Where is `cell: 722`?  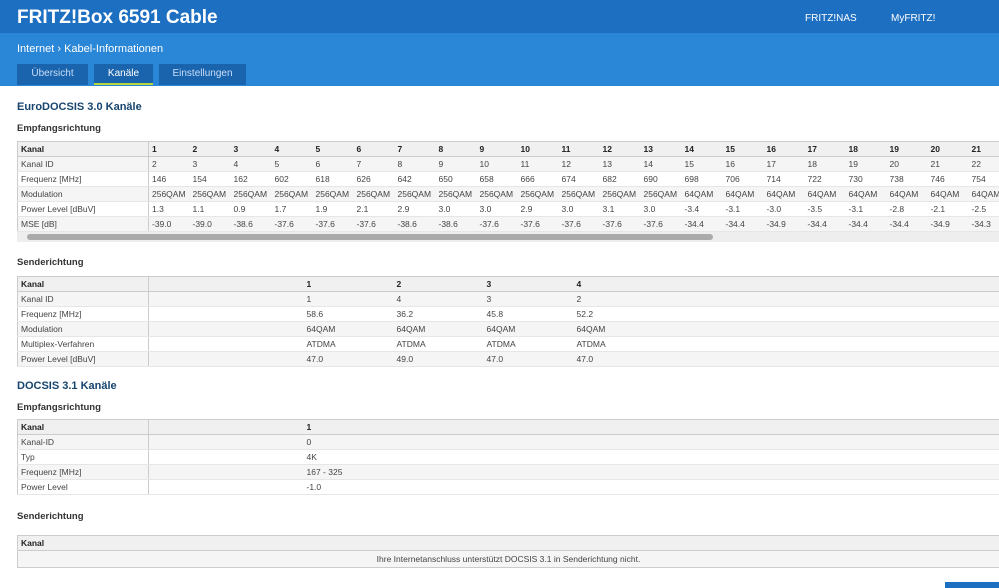 cell: 722 is located at coordinates (825, 179).